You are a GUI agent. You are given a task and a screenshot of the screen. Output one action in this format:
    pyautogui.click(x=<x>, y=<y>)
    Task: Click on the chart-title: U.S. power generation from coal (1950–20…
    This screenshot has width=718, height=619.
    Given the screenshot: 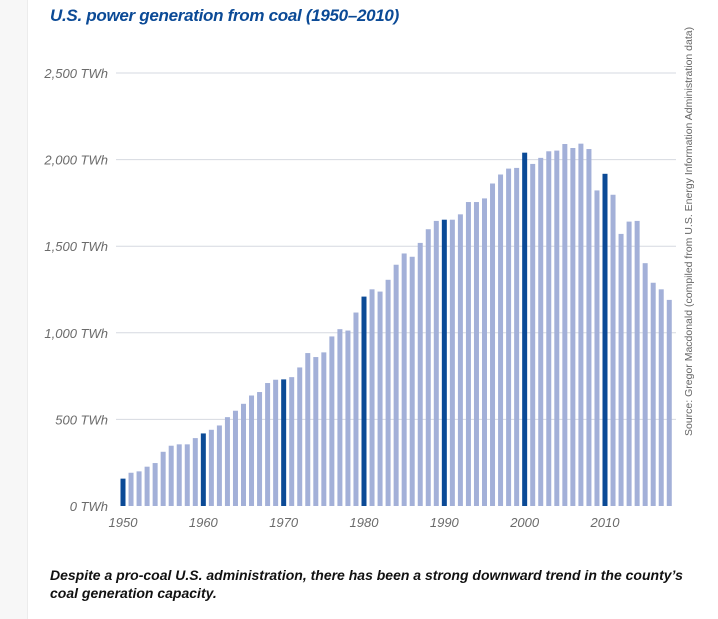 What is the action you would take?
    pyautogui.click(x=224, y=15)
    